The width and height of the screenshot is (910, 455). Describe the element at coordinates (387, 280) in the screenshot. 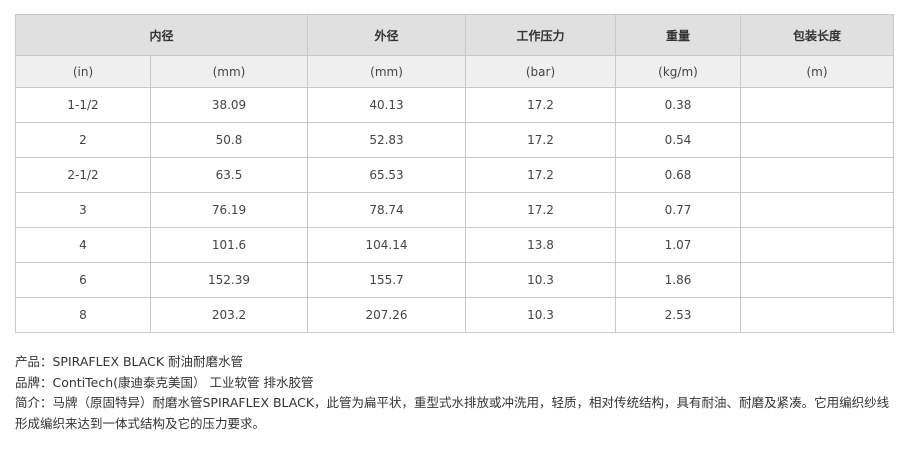

I see `table-cell: 155.7` at that location.